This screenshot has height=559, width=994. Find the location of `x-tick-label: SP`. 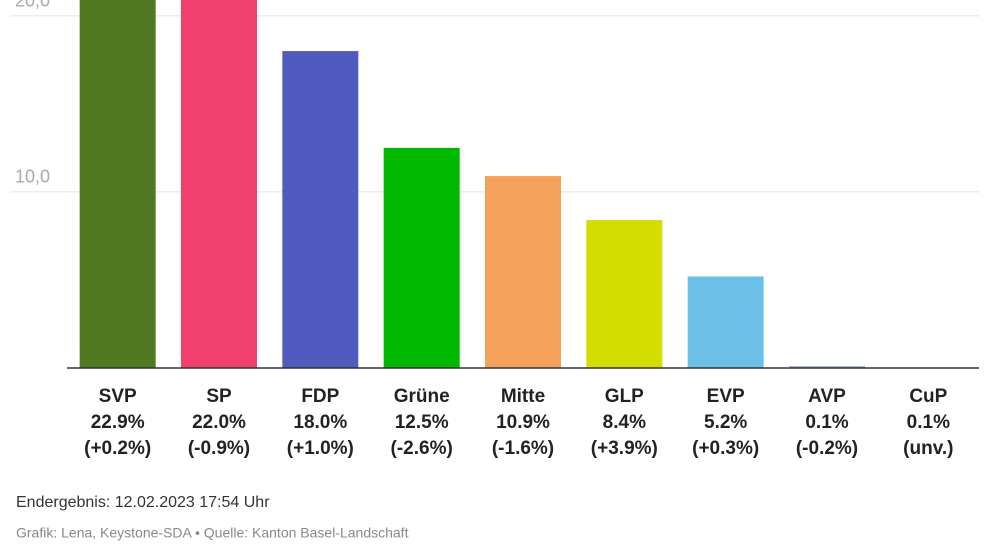

x-tick-label: SP is located at coordinates (219, 396).